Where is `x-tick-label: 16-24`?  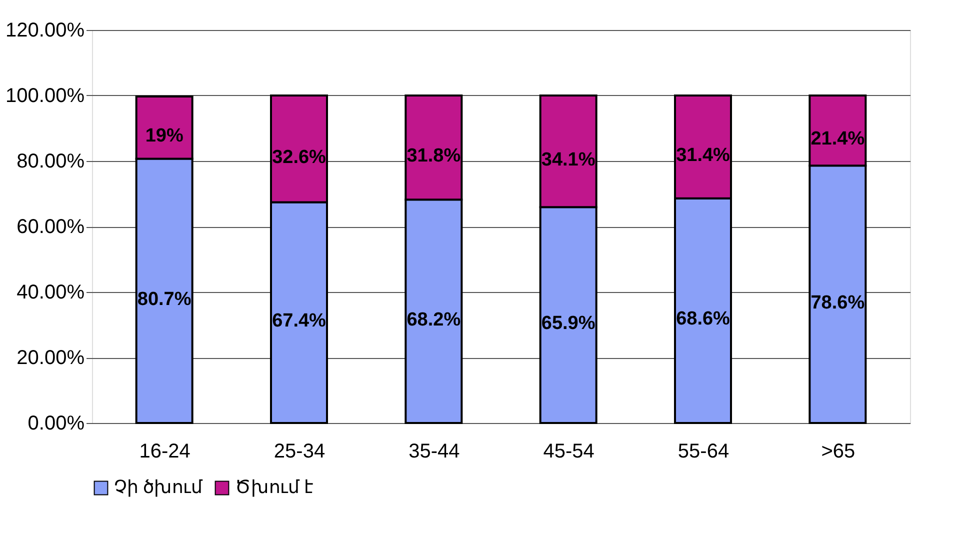
x-tick-label: 16-24 is located at coordinates (164, 451).